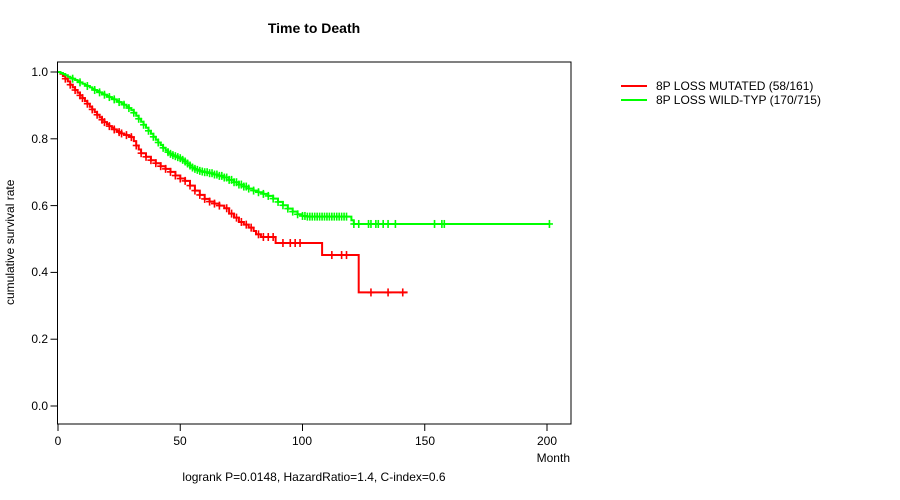  What do you see at coordinates (58, 441) in the screenshot?
I see `x-tick-label: 0` at bounding box center [58, 441].